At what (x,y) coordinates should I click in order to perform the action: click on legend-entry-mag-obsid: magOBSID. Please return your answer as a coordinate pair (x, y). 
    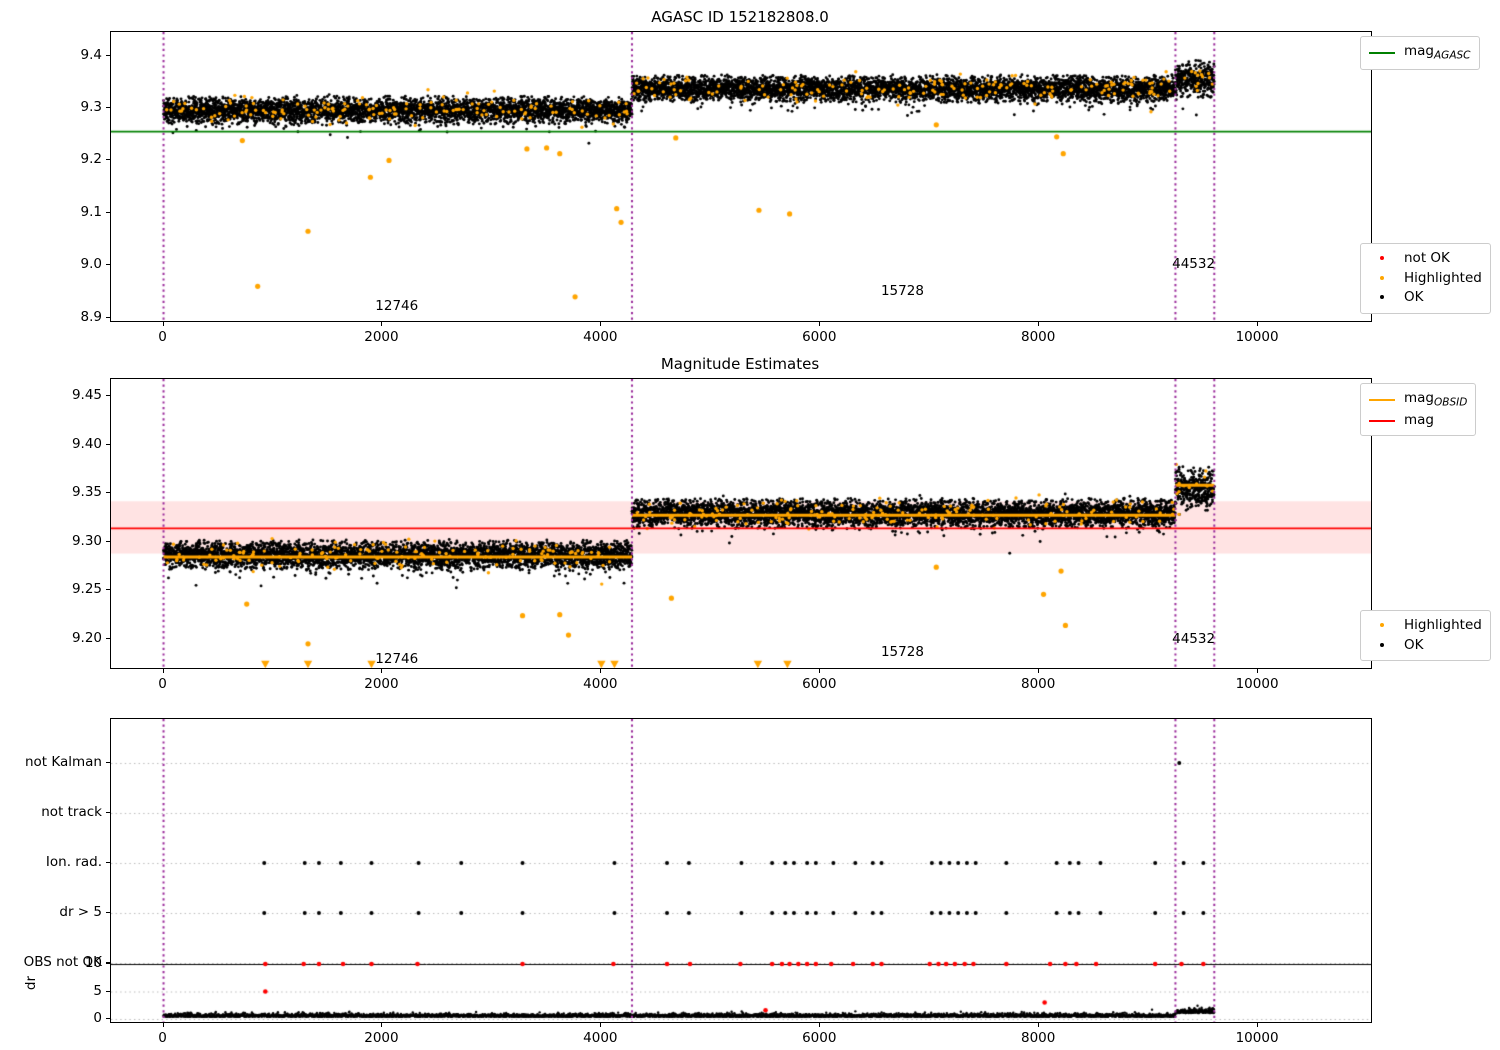
    Looking at the image, I should click on (1418, 400).